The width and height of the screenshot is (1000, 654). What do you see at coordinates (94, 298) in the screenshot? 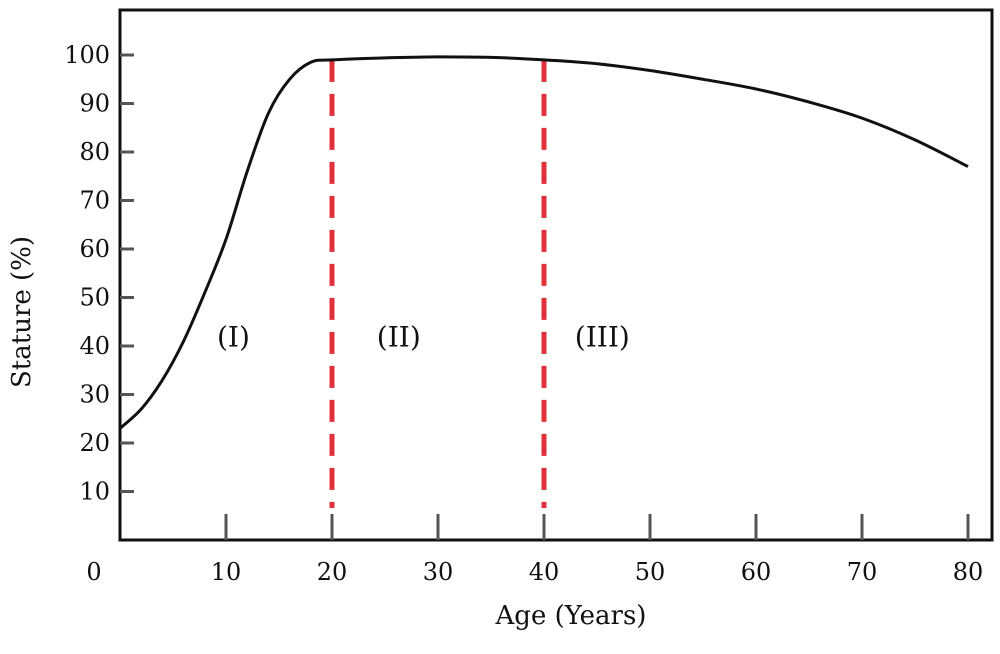
I see `y-tick-label: 50` at bounding box center [94, 298].